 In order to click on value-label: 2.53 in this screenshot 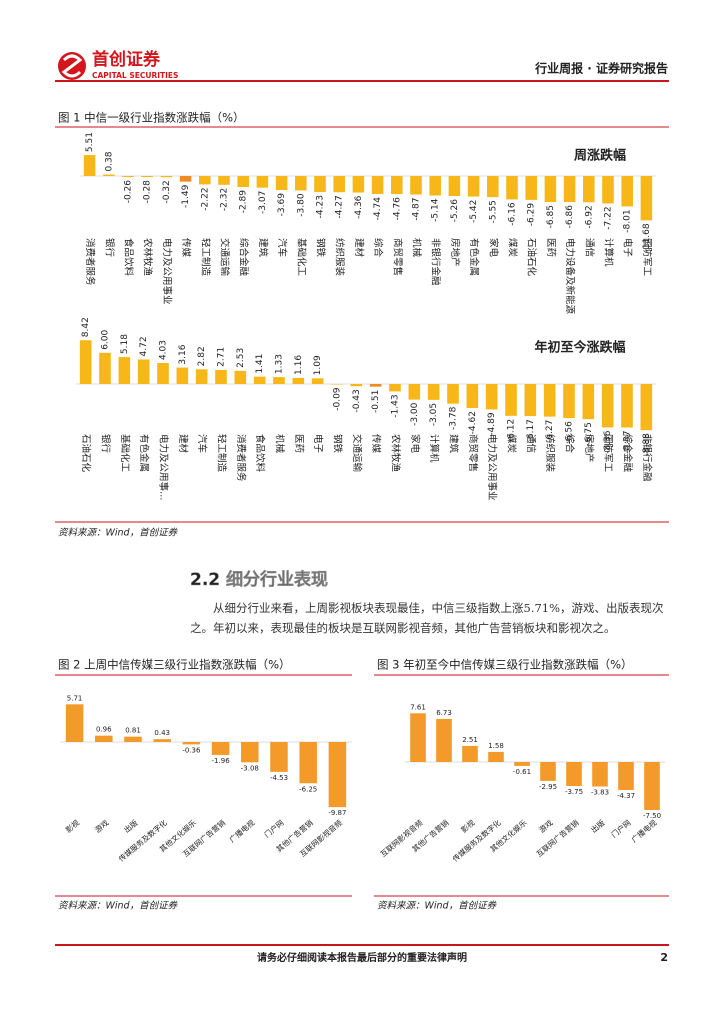, I will do `click(241, 358)`.